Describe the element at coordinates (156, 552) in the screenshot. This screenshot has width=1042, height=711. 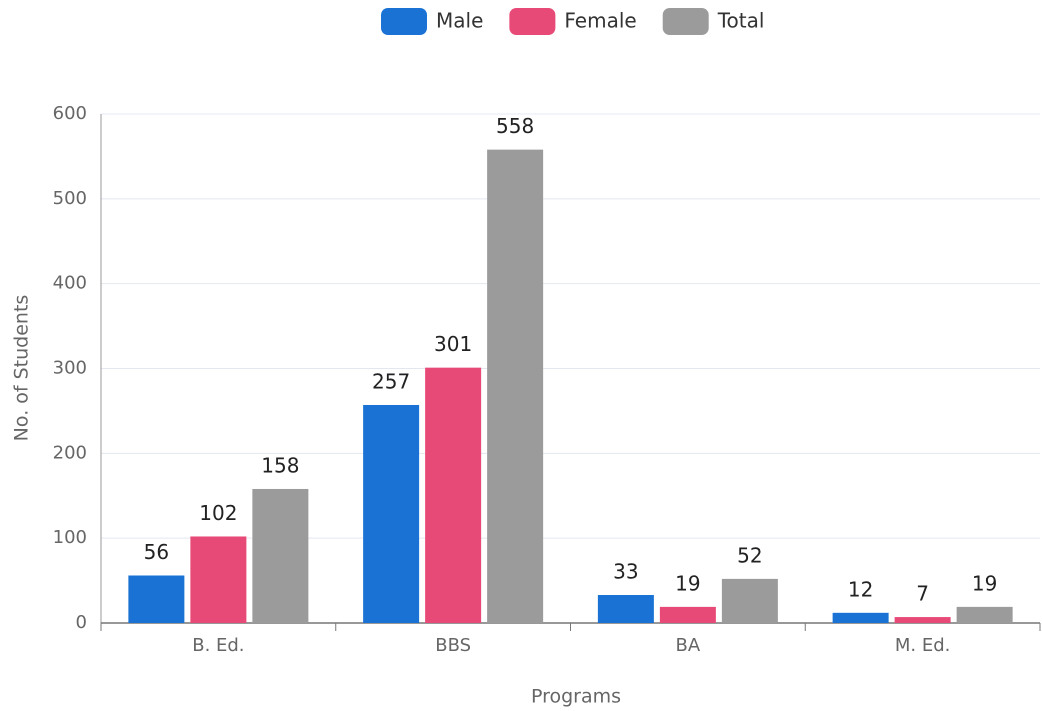
I see `value-label: 56` at that location.